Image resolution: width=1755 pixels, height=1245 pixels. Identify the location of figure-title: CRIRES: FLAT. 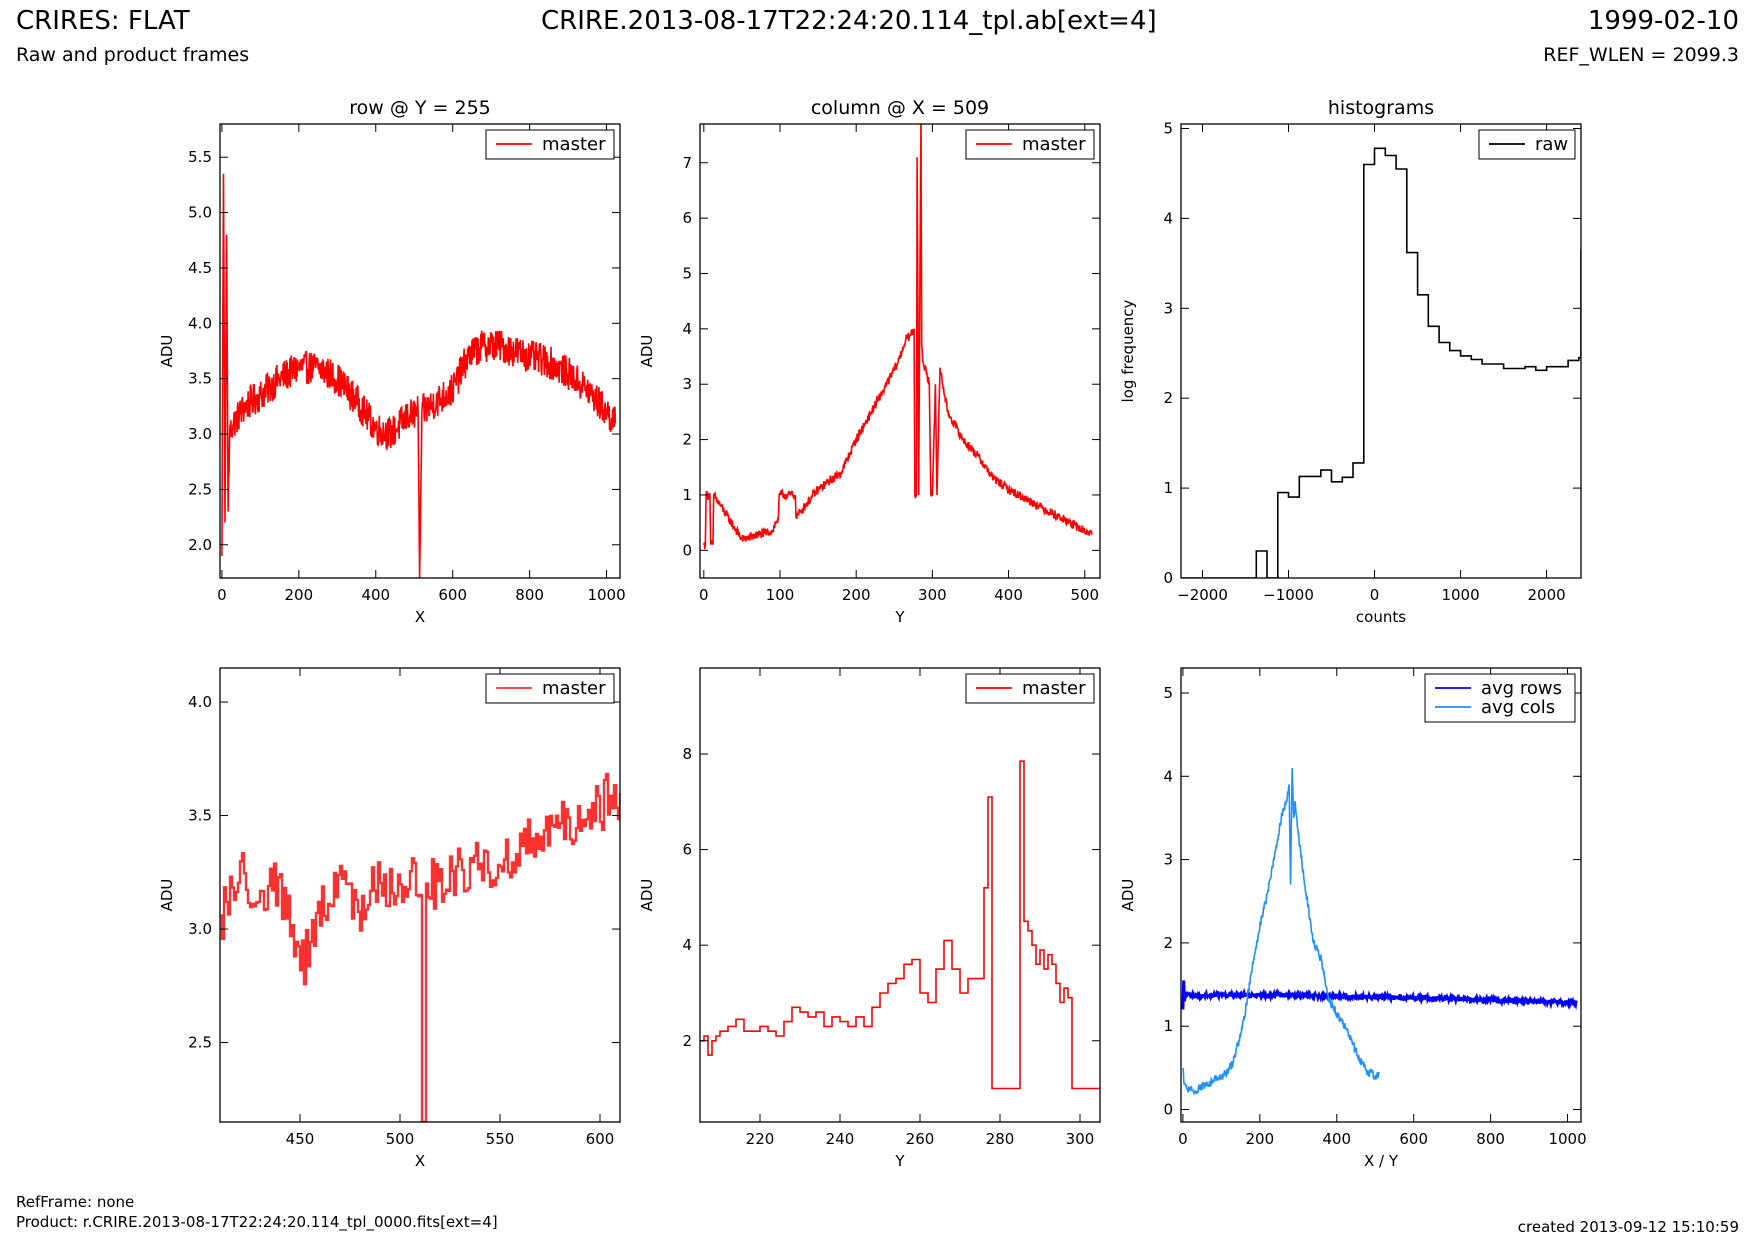
(103, 21).